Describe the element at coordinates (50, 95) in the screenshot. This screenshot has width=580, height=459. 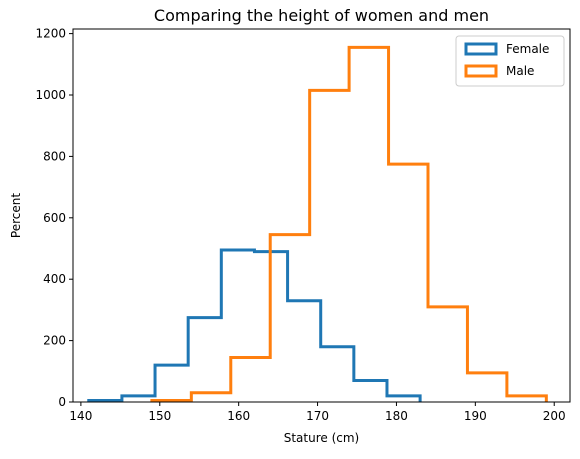
I see `y-tick-label: 1000` at that location.